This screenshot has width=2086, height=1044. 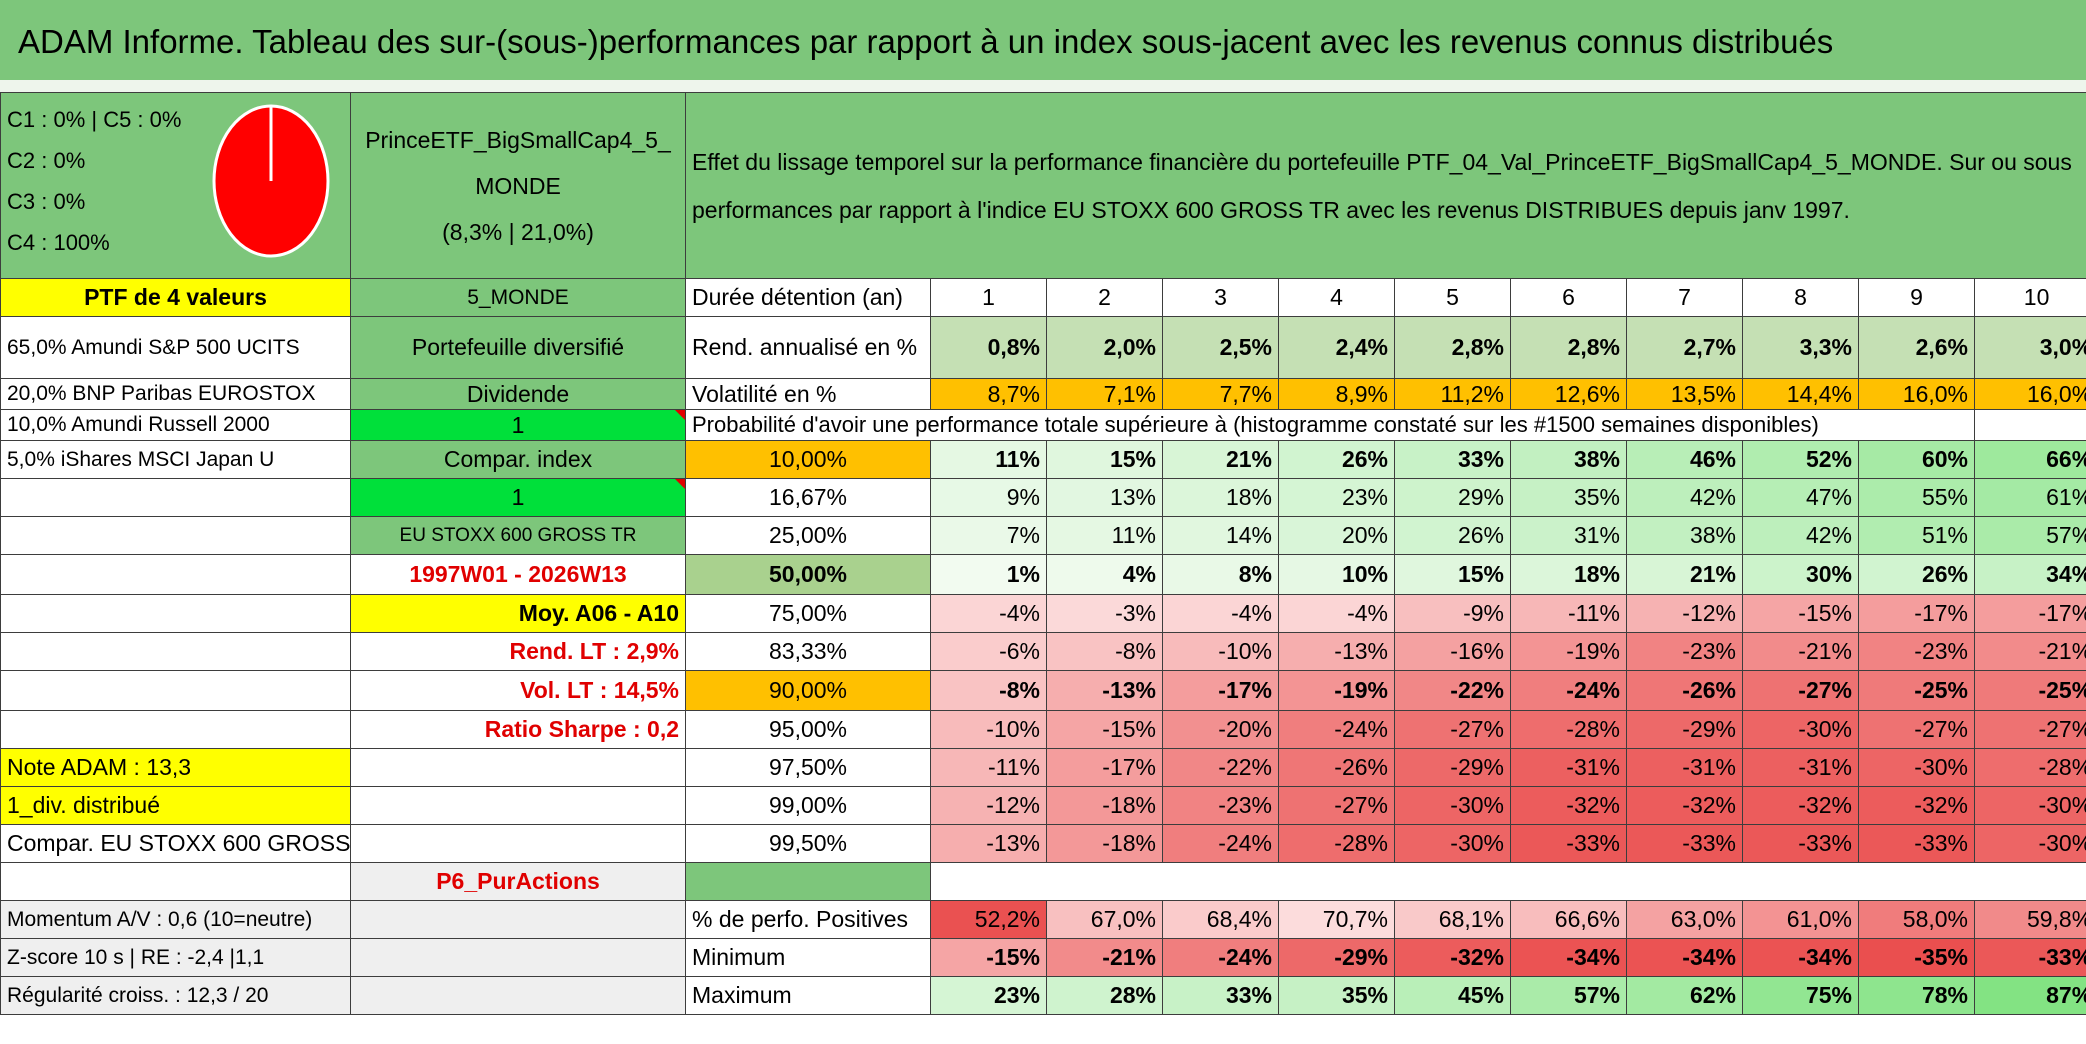 I want to click on momentum-label: Momentum A/V : 0,6 (10=neutre), so click(x=175, y=919).